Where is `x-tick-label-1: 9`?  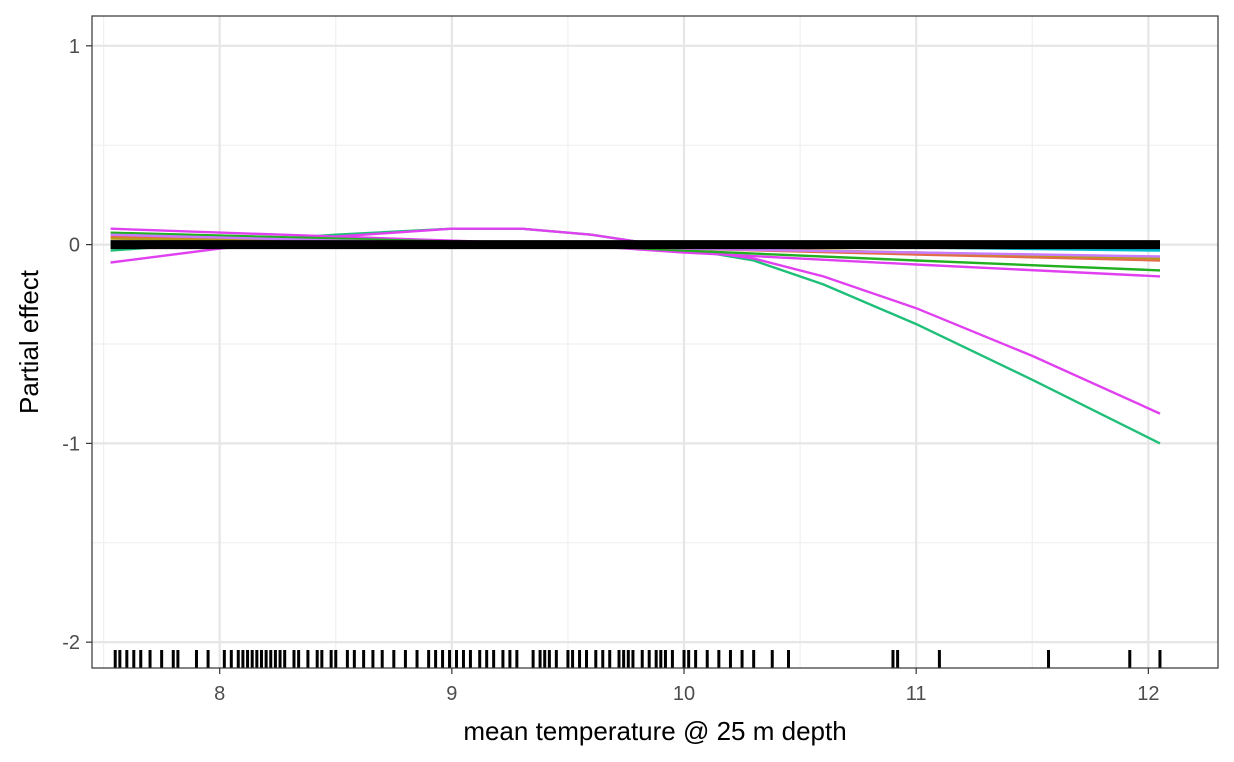
x-tick-label-1: 9 is located at coordinates (451, 694).